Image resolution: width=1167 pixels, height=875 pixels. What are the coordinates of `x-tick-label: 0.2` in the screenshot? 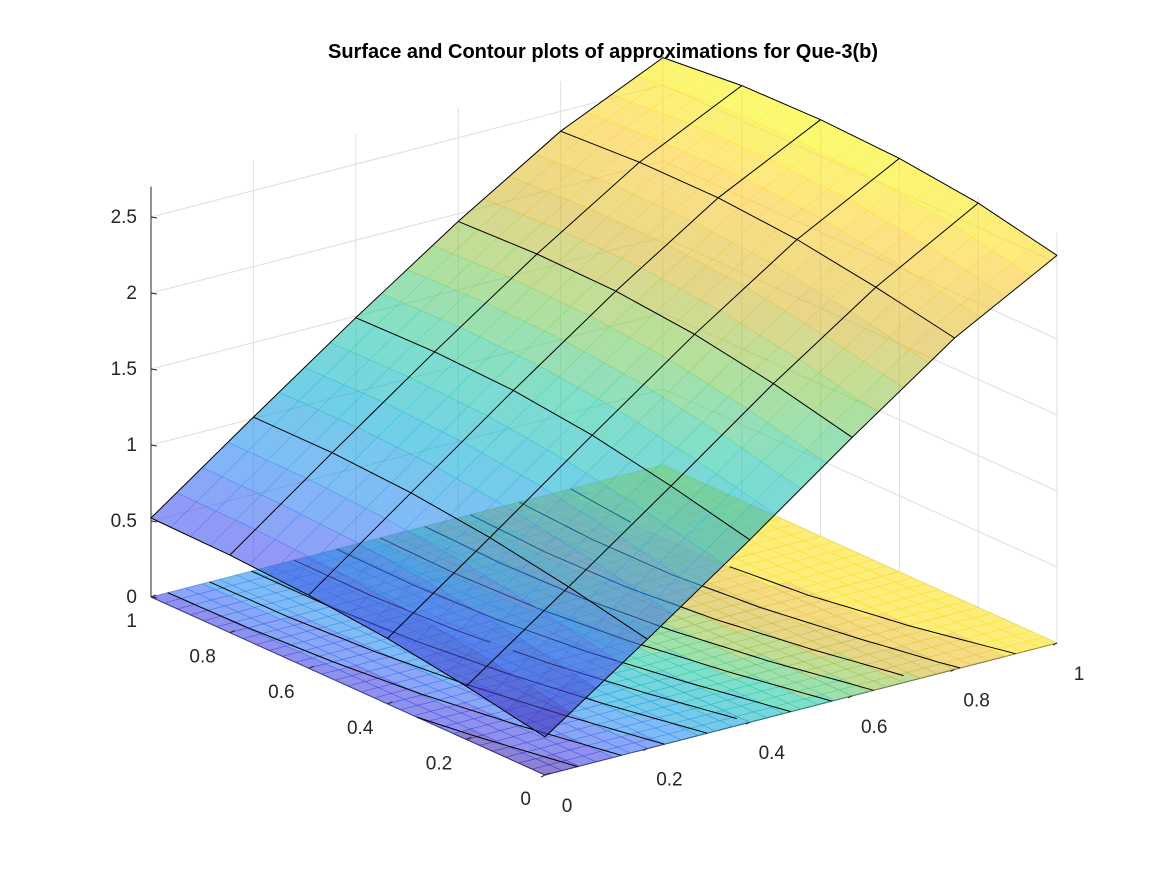 It's located at (669, 780).